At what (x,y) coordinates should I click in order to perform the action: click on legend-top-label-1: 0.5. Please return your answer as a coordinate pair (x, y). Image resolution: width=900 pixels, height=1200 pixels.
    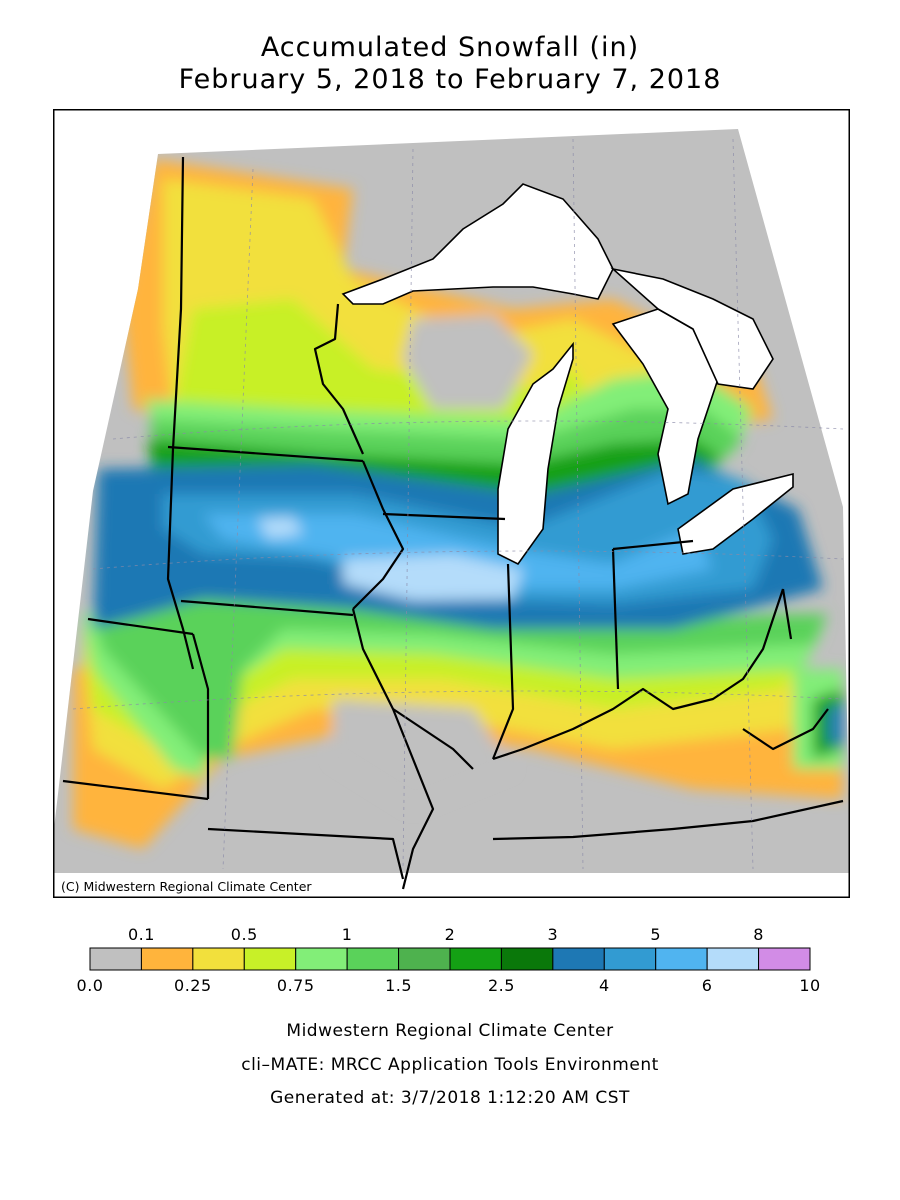
    Looking at the image, I should click on (244, 934).